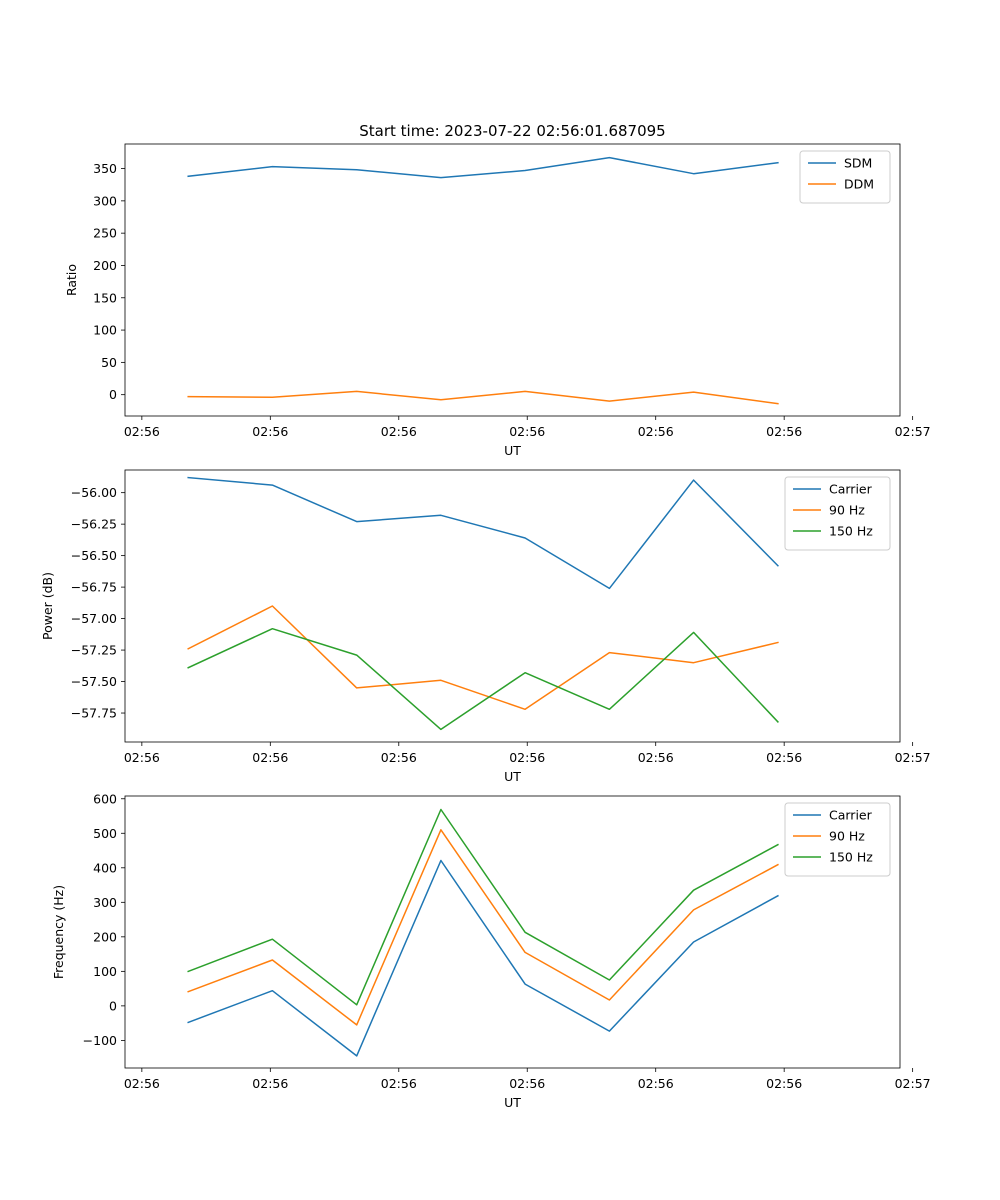 The height and width of the screenshot is (1200, 1000). Describe the element at coordinates (94, 587) in the screenshot. I see `y-tick-label: −56.75` at that location.